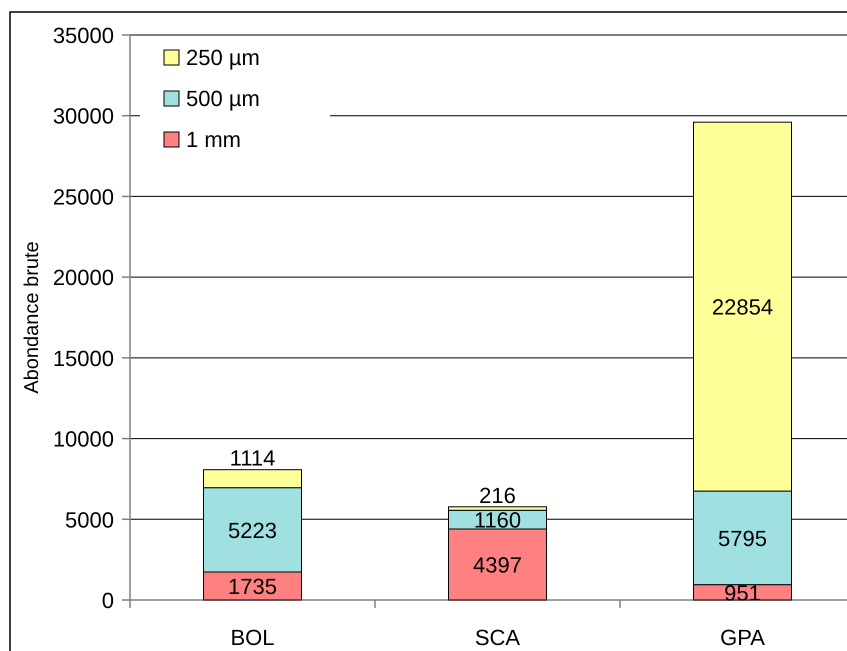 This screenshot has height=651, width=847. I want to click on data-label: 1114, so click(253, 458).